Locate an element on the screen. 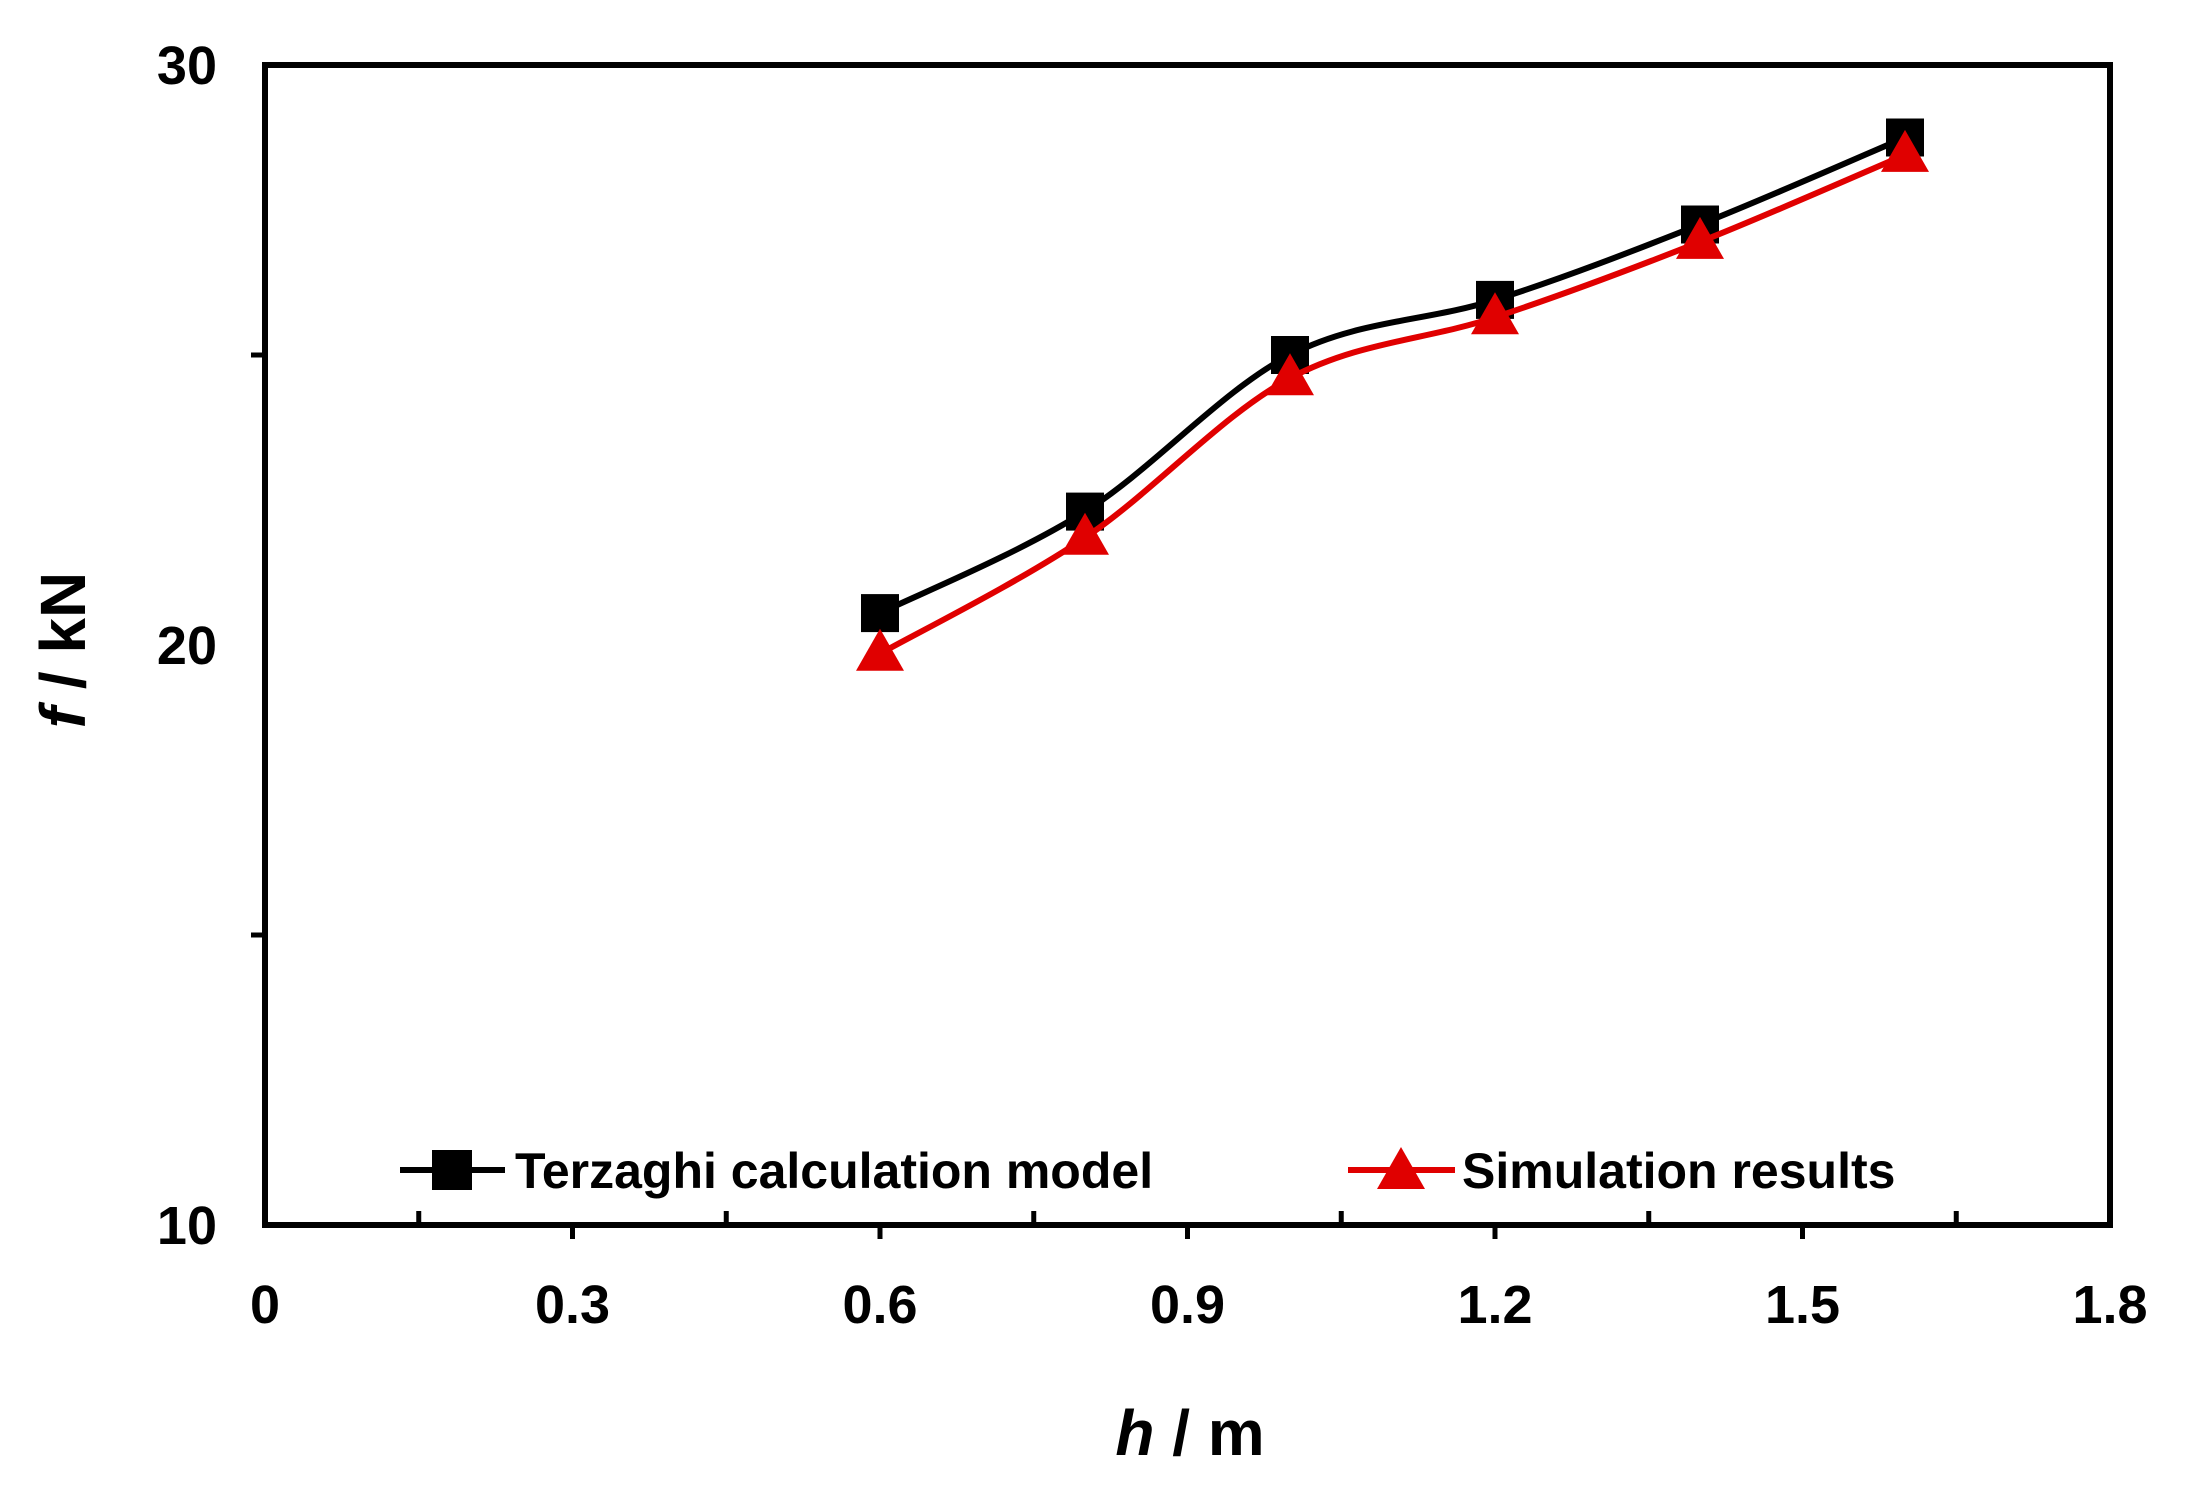 Image resolution: width=2187 pixels, height=1489 pixels. y-axis-tick-labels: 10 20 30 is located at coordinates (187, 646).